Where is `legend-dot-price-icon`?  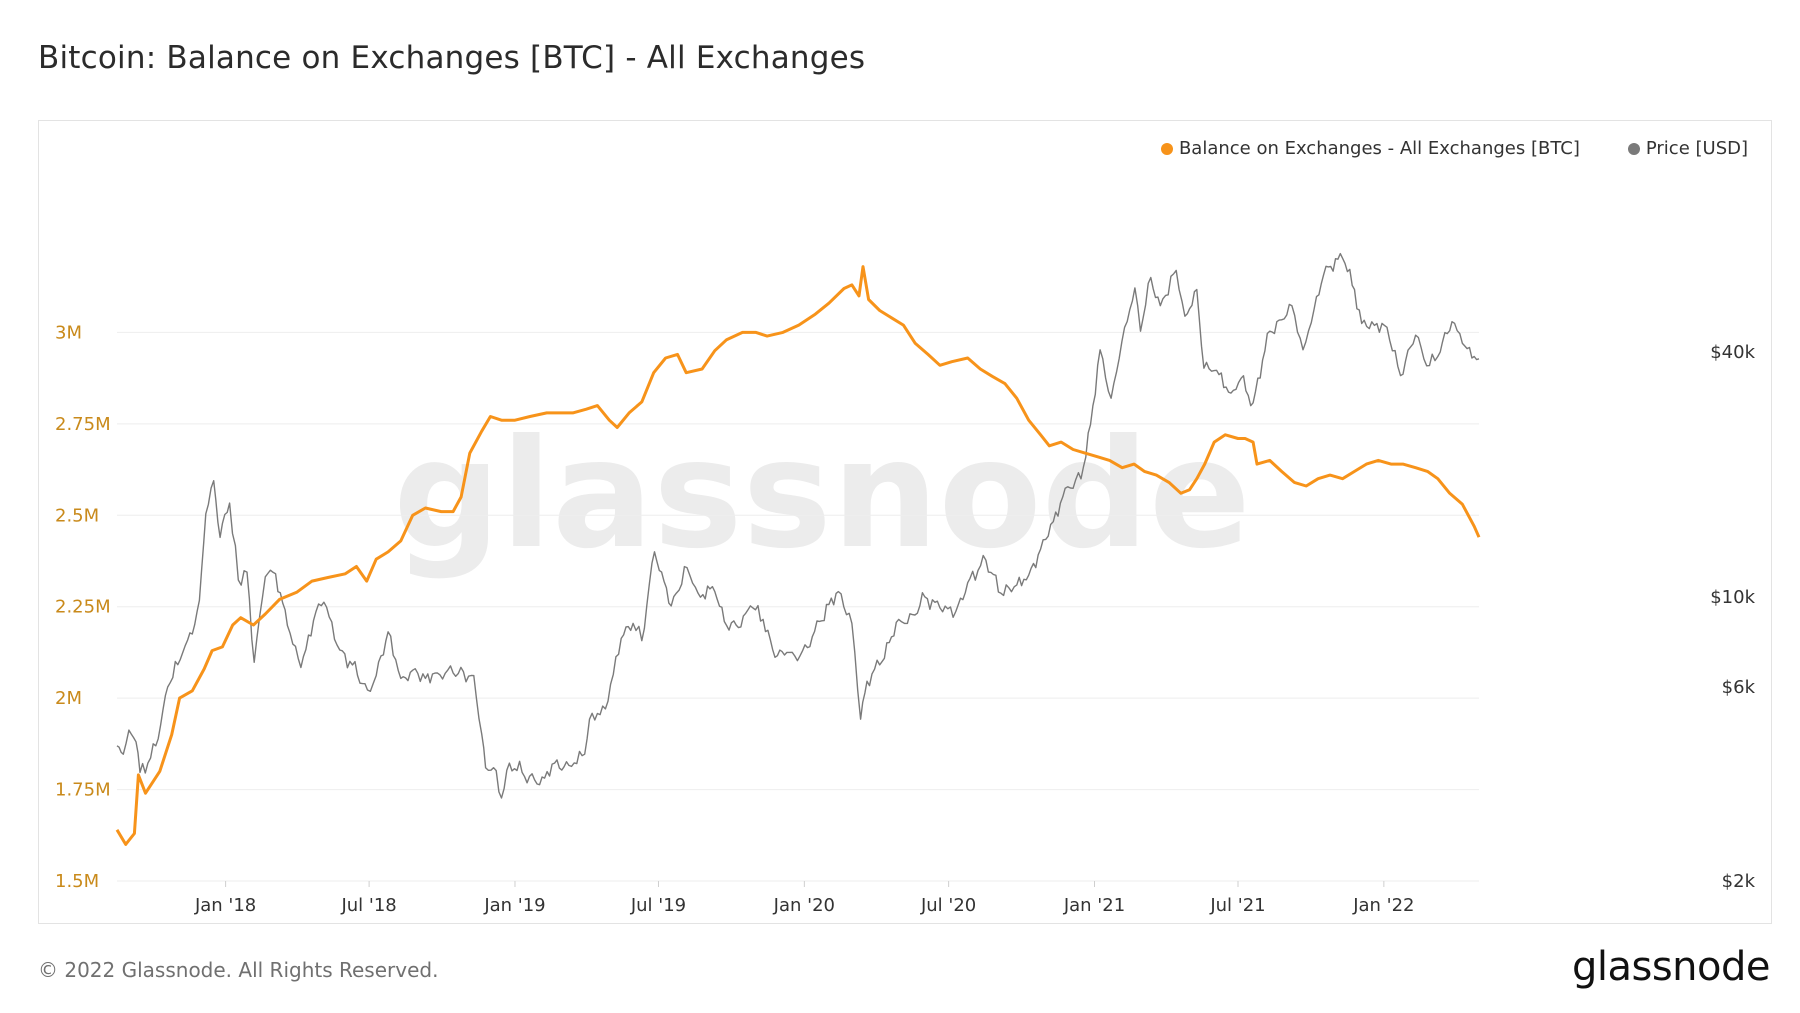
legend-dot-price-icon is located at coordinates (1633, 148).